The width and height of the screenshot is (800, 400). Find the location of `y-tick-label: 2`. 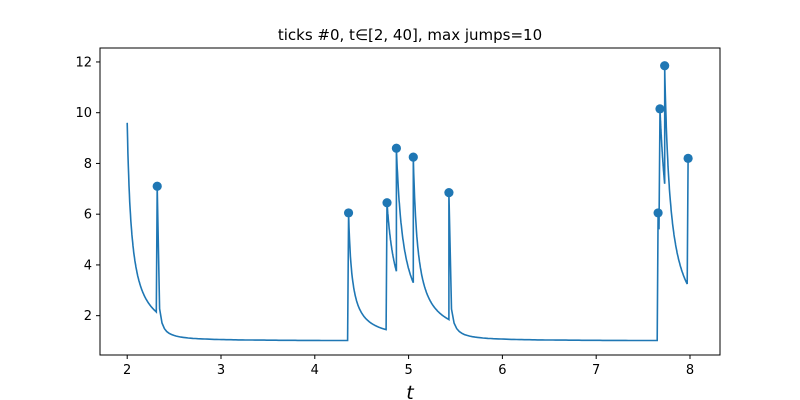

y-tick-label: 2 is located at coordinates (88, 316).